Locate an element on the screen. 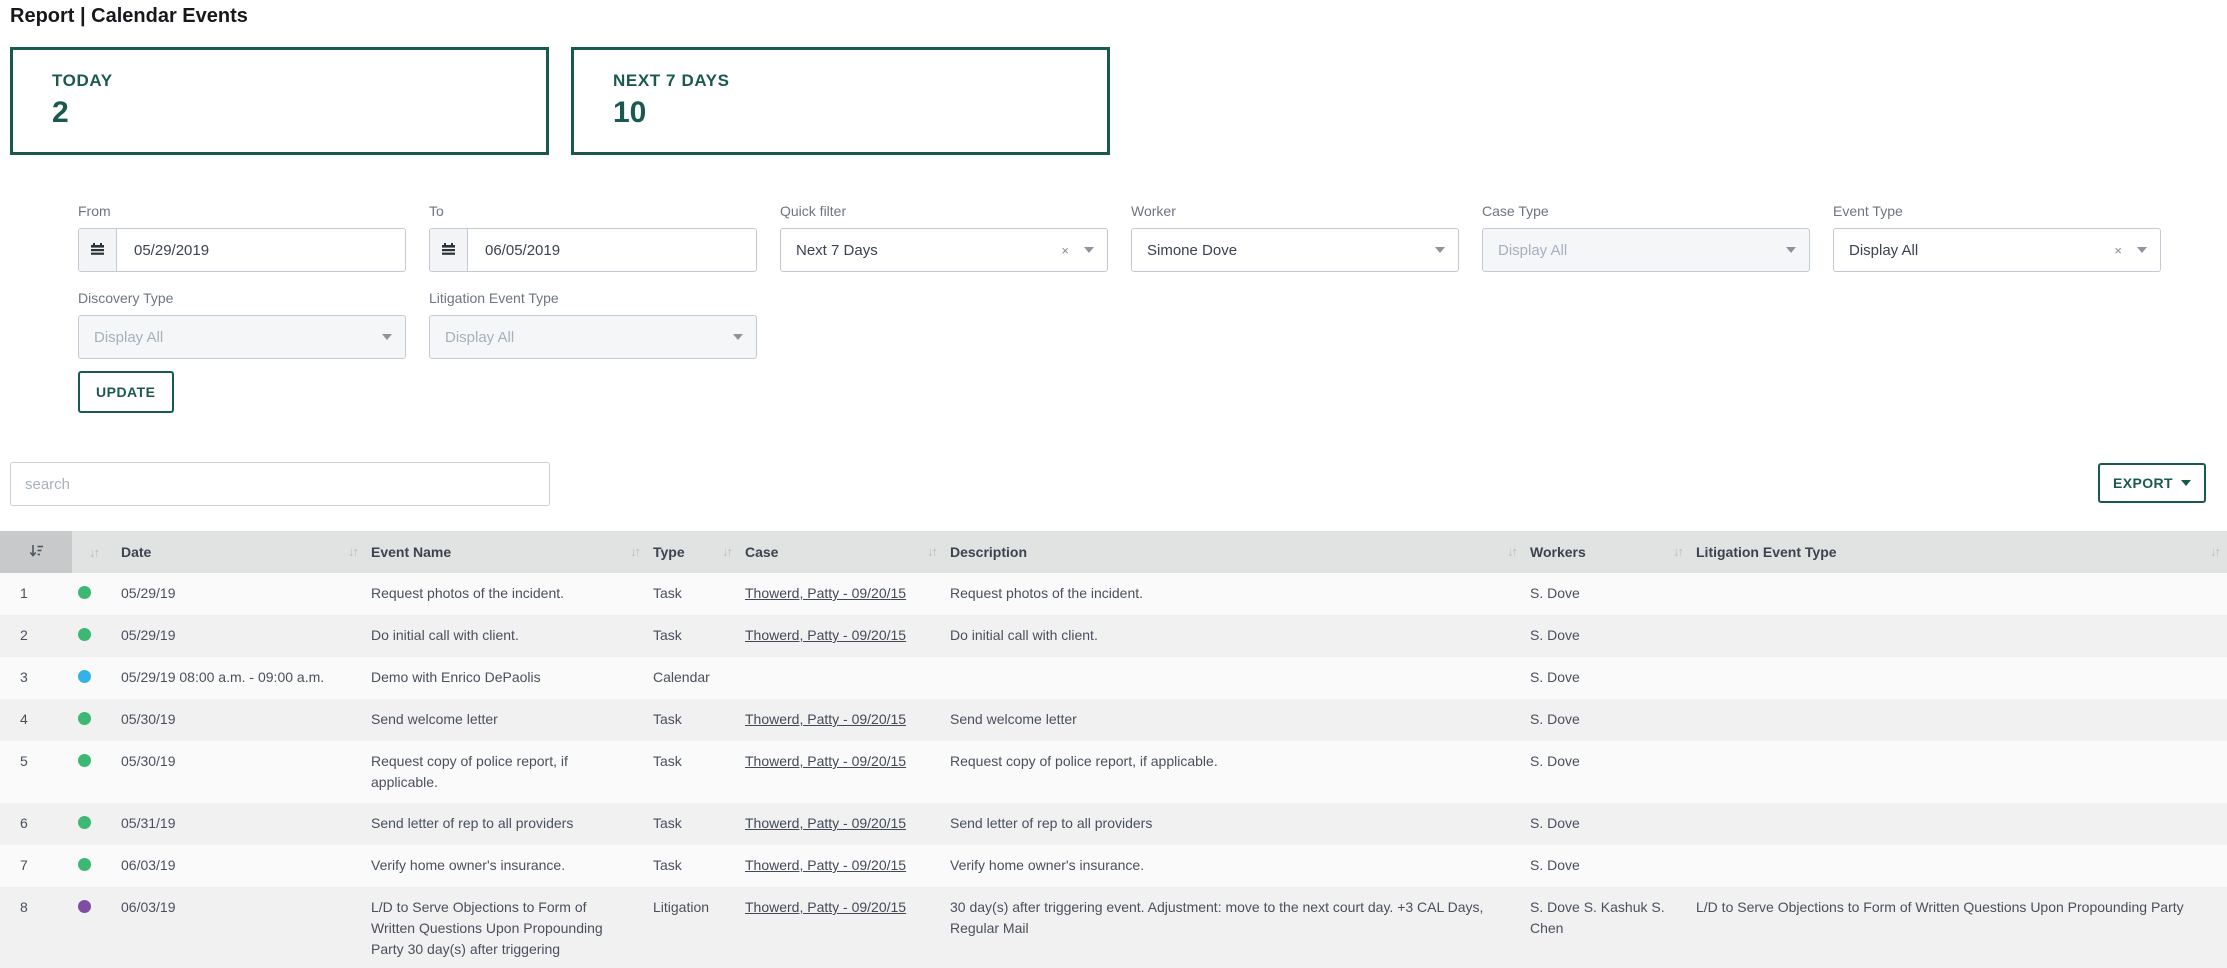 This screenshot has width=2227, height=968. row-number: 5 is located at coordinates (36, 772).